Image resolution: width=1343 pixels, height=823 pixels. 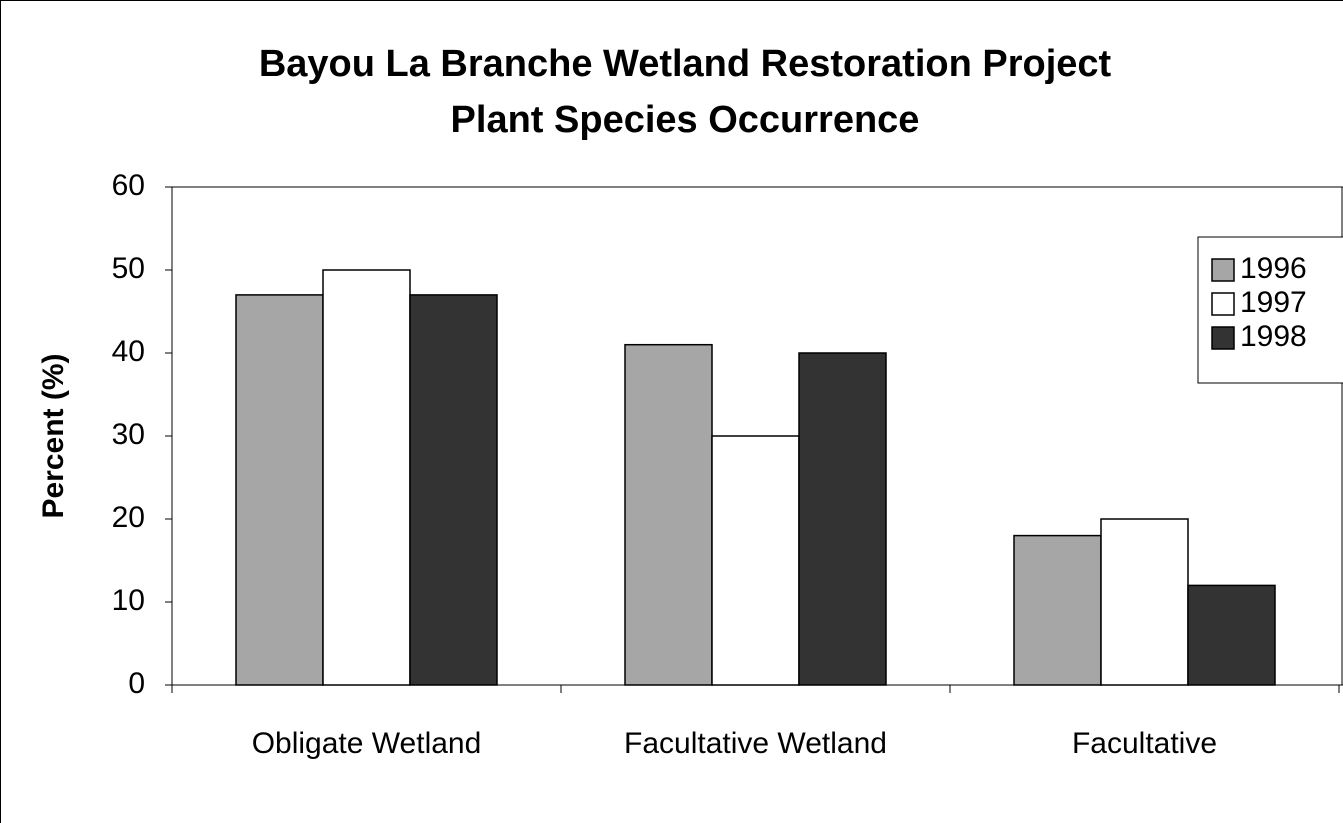 I want to click on x-tick-label: Facultative Wetland, so click(x=755, y=743).